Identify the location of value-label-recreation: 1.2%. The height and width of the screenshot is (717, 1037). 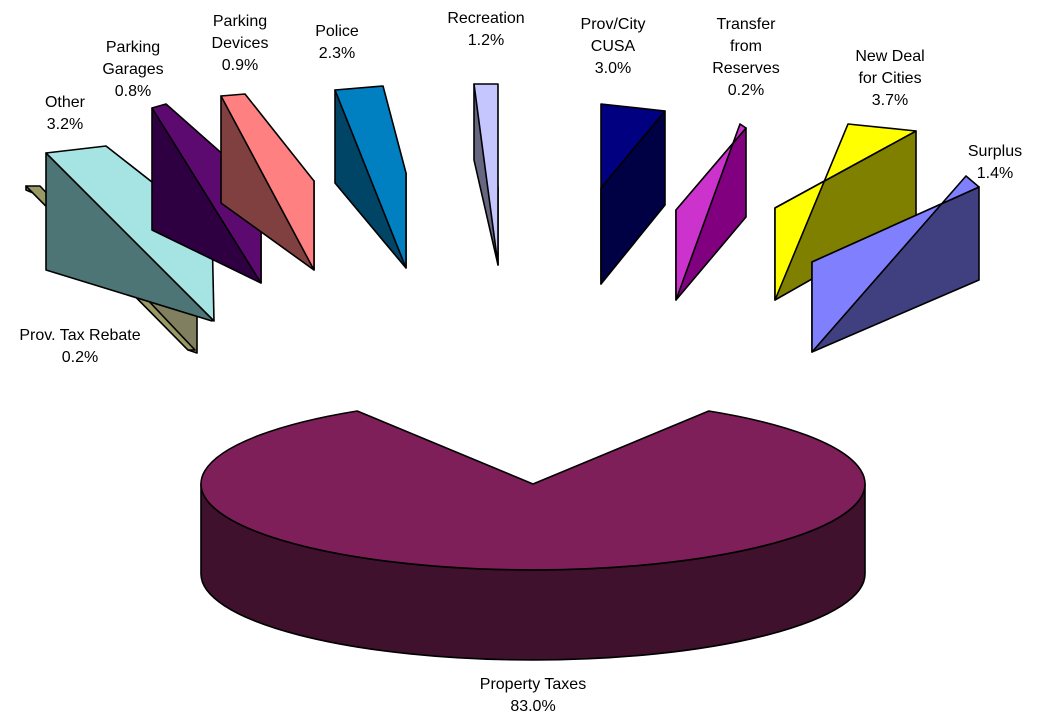
(486, 40).